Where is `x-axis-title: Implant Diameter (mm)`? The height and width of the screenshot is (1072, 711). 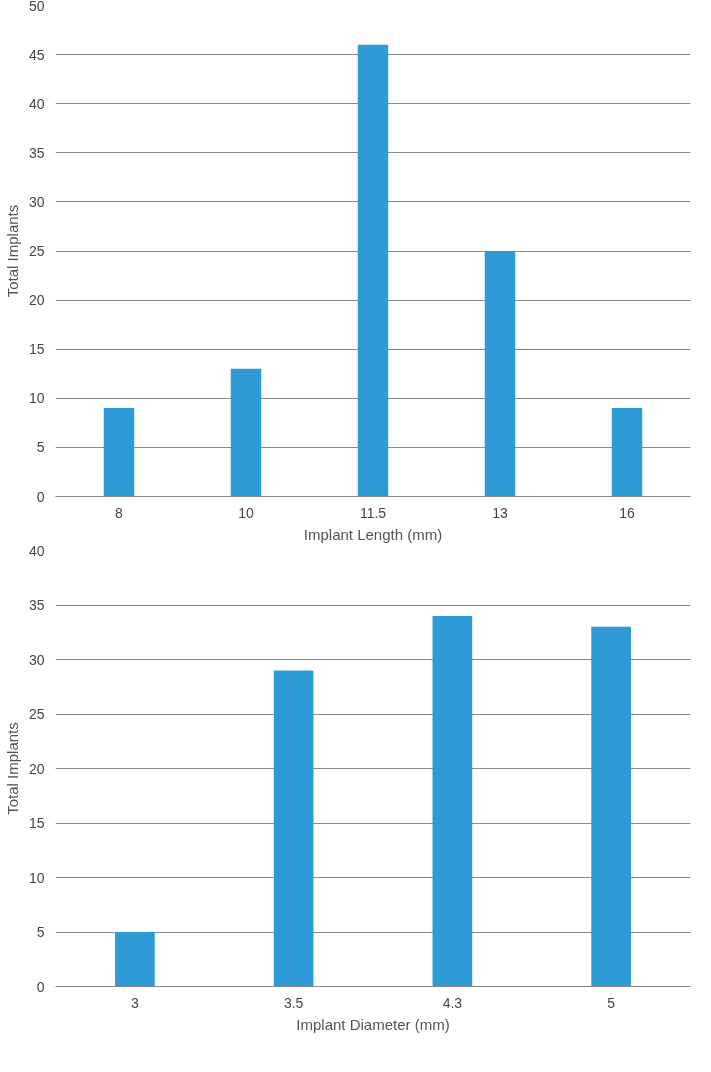
x-axis-title: Implant Diameter (mm) is located at coordinates (373, 1024).